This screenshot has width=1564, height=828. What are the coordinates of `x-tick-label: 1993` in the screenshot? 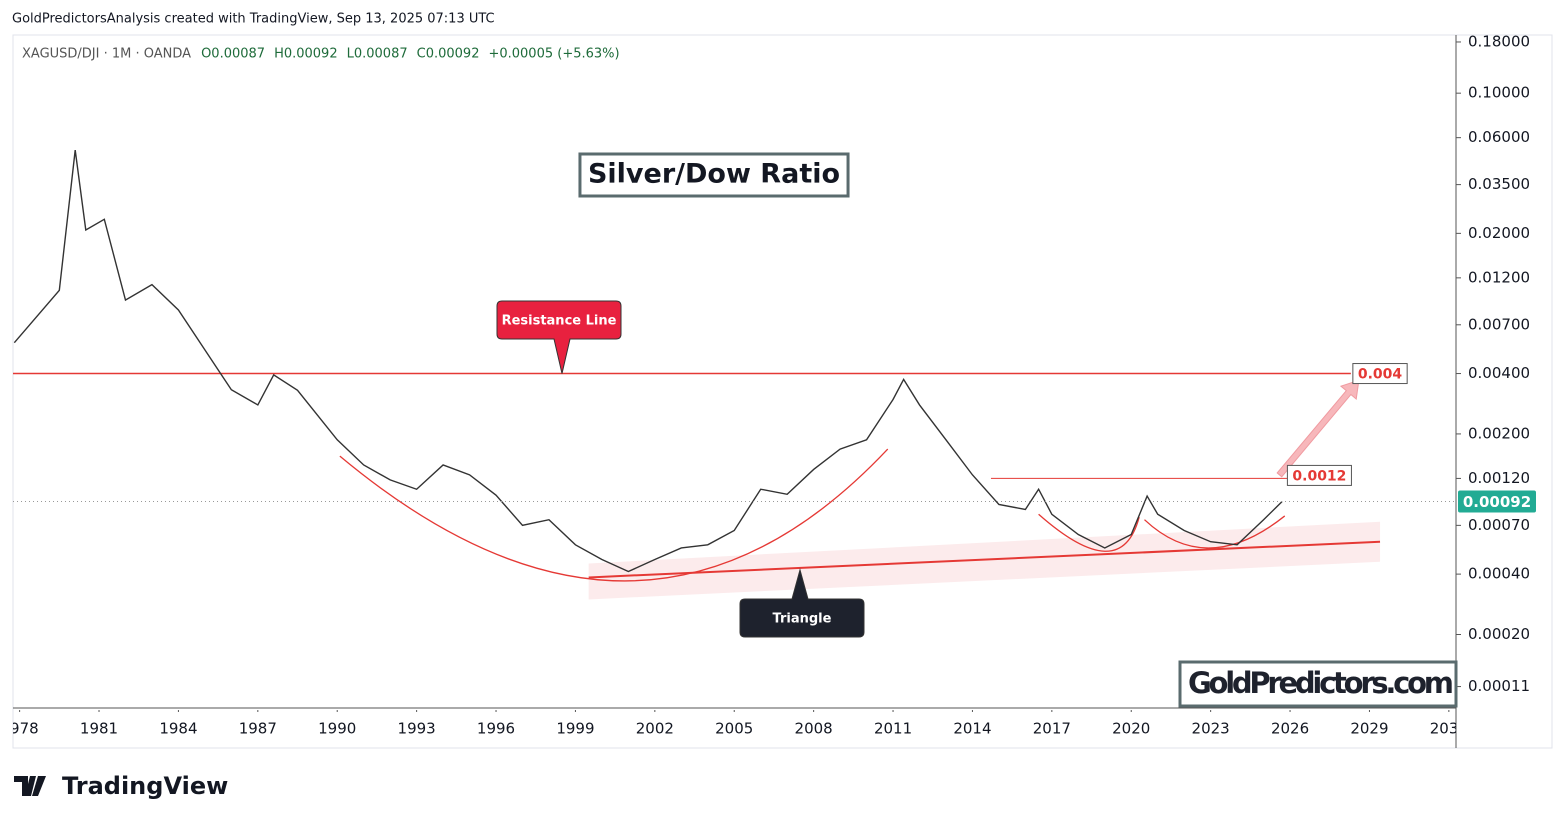 It's located at (417, 729).